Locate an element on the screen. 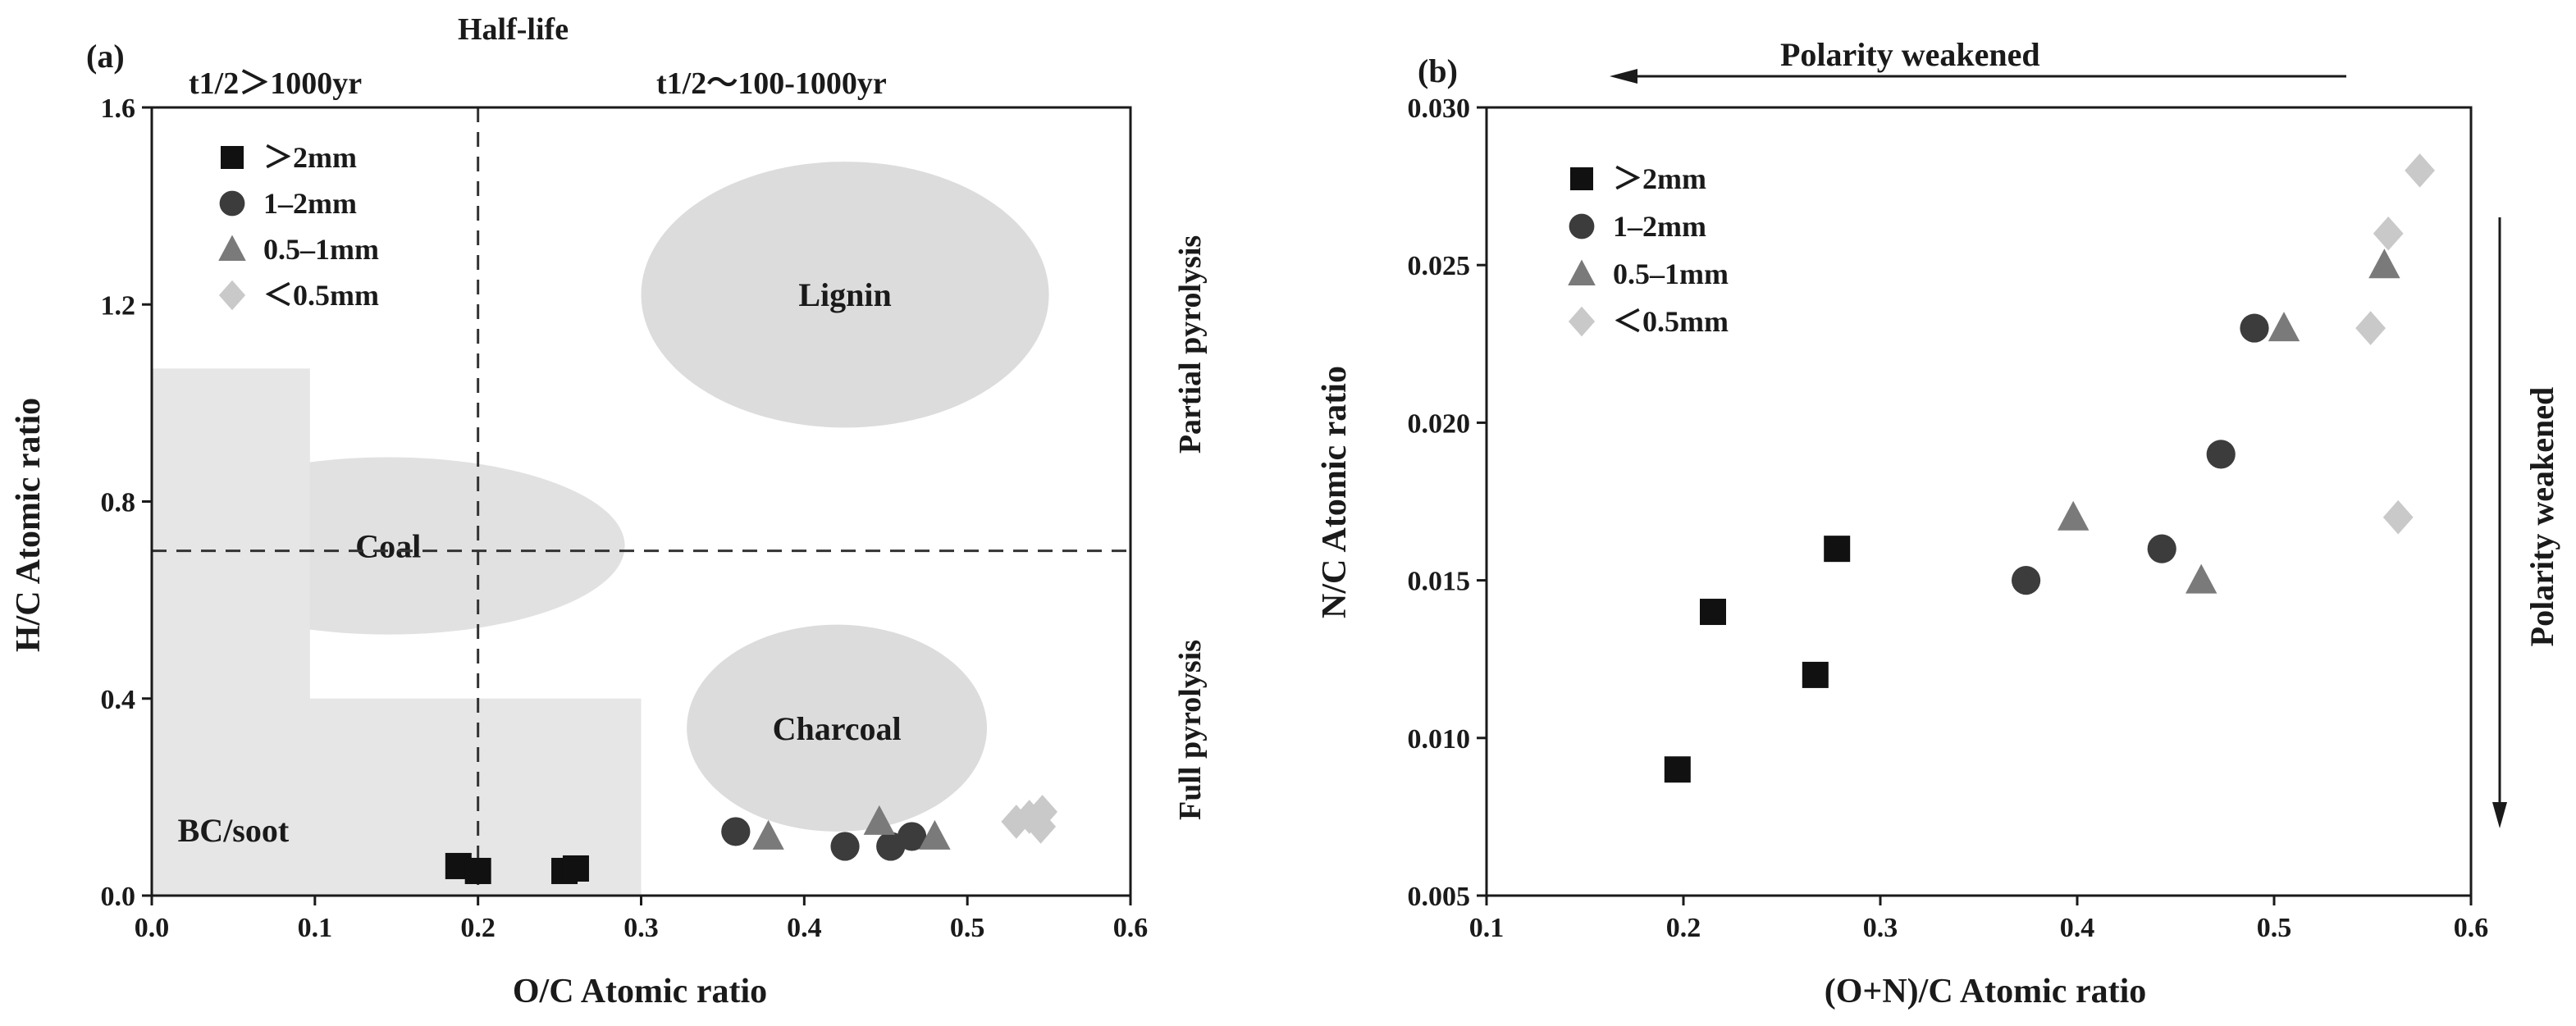 This screenshot has width=2576, height=1026. panel-a-left-header: t1/2＞1000yr is located at coordinates (276, 83).